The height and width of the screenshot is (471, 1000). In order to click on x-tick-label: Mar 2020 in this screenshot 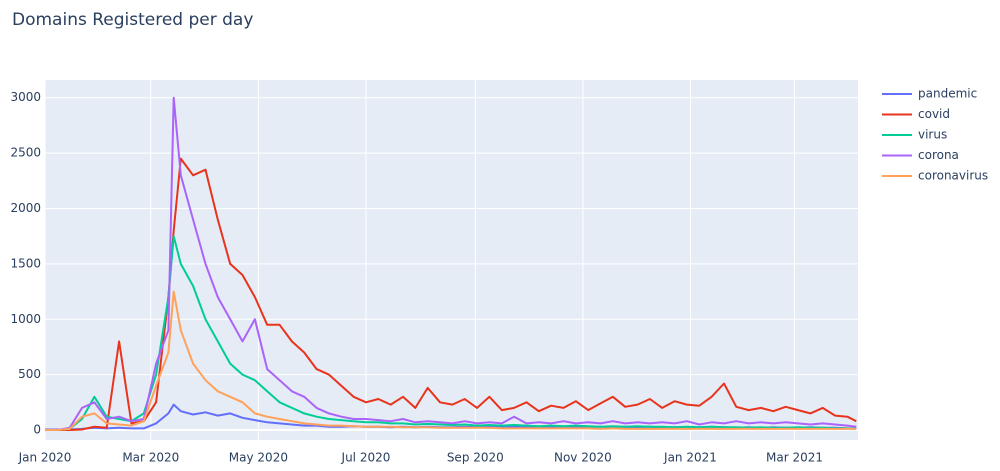, I will do `click(150, 458)`.